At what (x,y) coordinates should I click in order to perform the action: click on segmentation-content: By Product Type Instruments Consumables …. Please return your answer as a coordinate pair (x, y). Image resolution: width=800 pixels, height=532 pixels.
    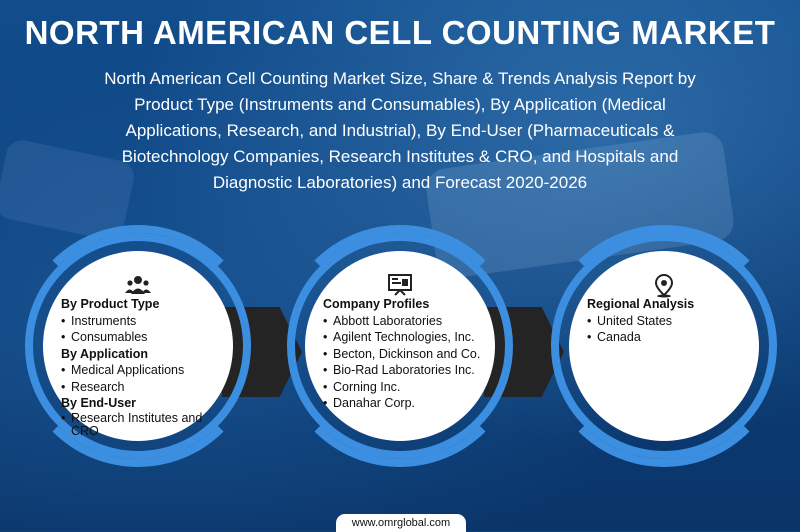
    Looking at the image, I should click on (145, 367).